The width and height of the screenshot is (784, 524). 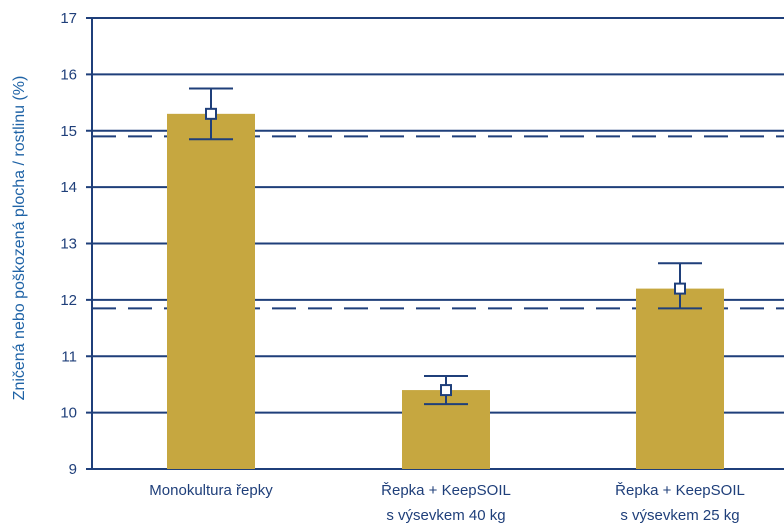 What do you see at coordinates (68, 187) in the screenshot?
I see `y-tick-label-14: 14` at bounding box center [68, 187].